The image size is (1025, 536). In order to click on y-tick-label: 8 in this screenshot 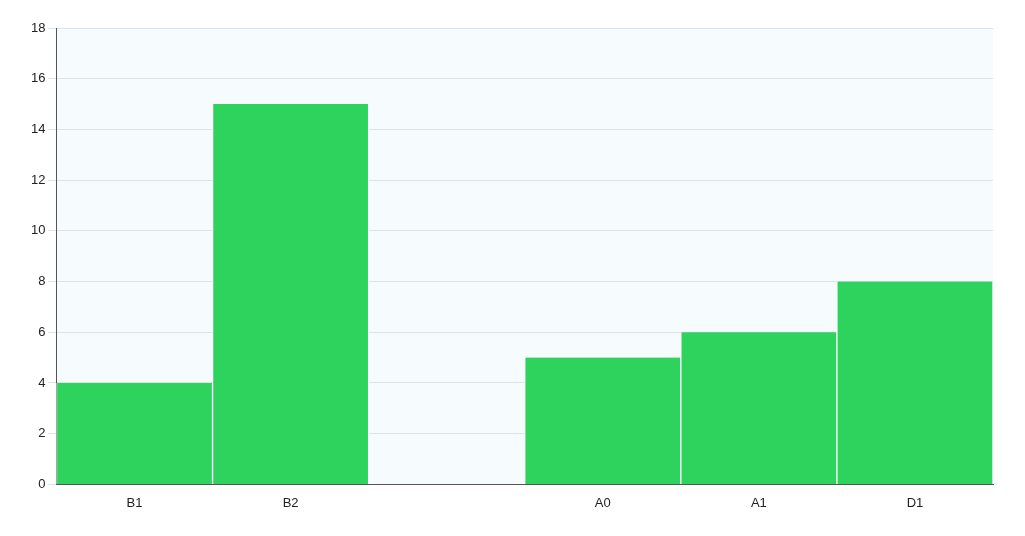, I will do `click(42, 281)`.